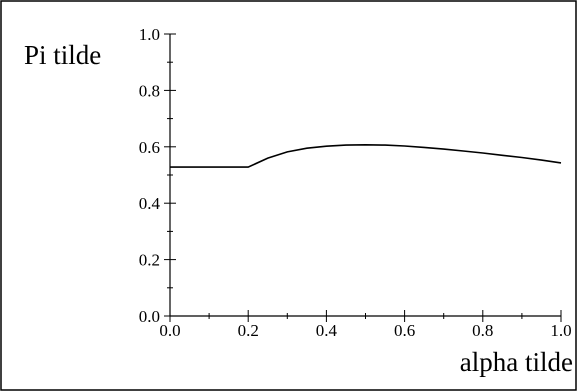 This screenshot has width=578, height=392. I want to click on x-tick-label: 0.0, so click(169, 330).